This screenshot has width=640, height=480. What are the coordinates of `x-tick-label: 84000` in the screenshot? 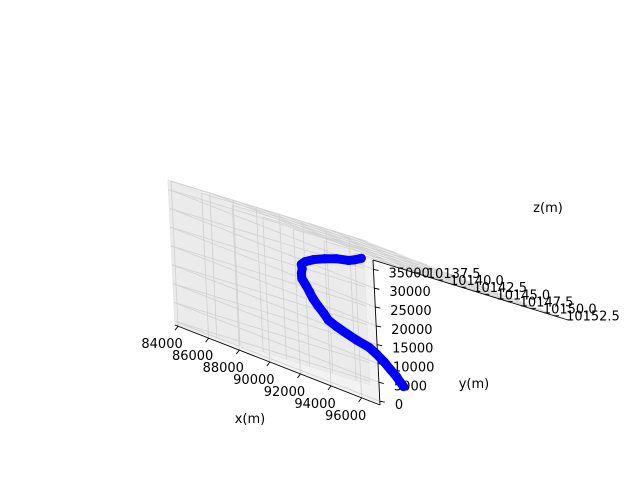 It's located at (161, 344).